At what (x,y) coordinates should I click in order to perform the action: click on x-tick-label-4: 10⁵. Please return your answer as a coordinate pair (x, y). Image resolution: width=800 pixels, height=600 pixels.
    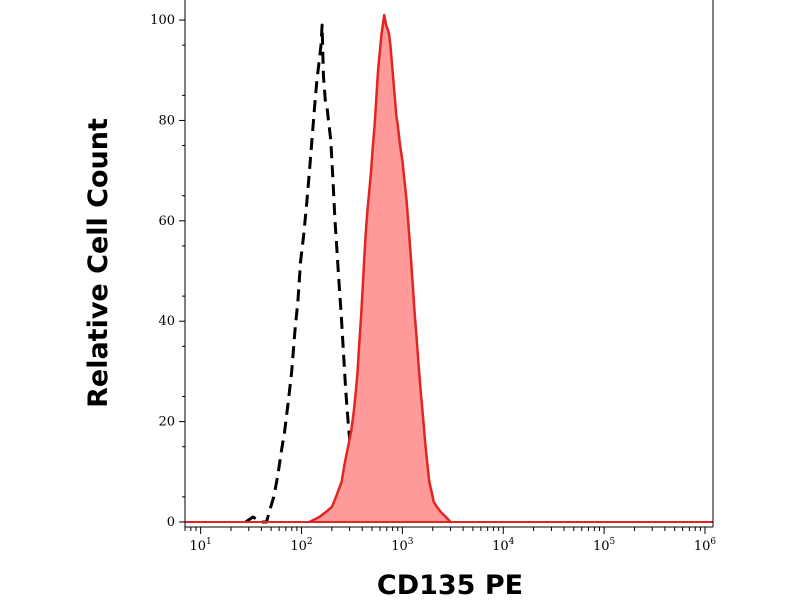
    Looking at the image, I should click on (604, 545).